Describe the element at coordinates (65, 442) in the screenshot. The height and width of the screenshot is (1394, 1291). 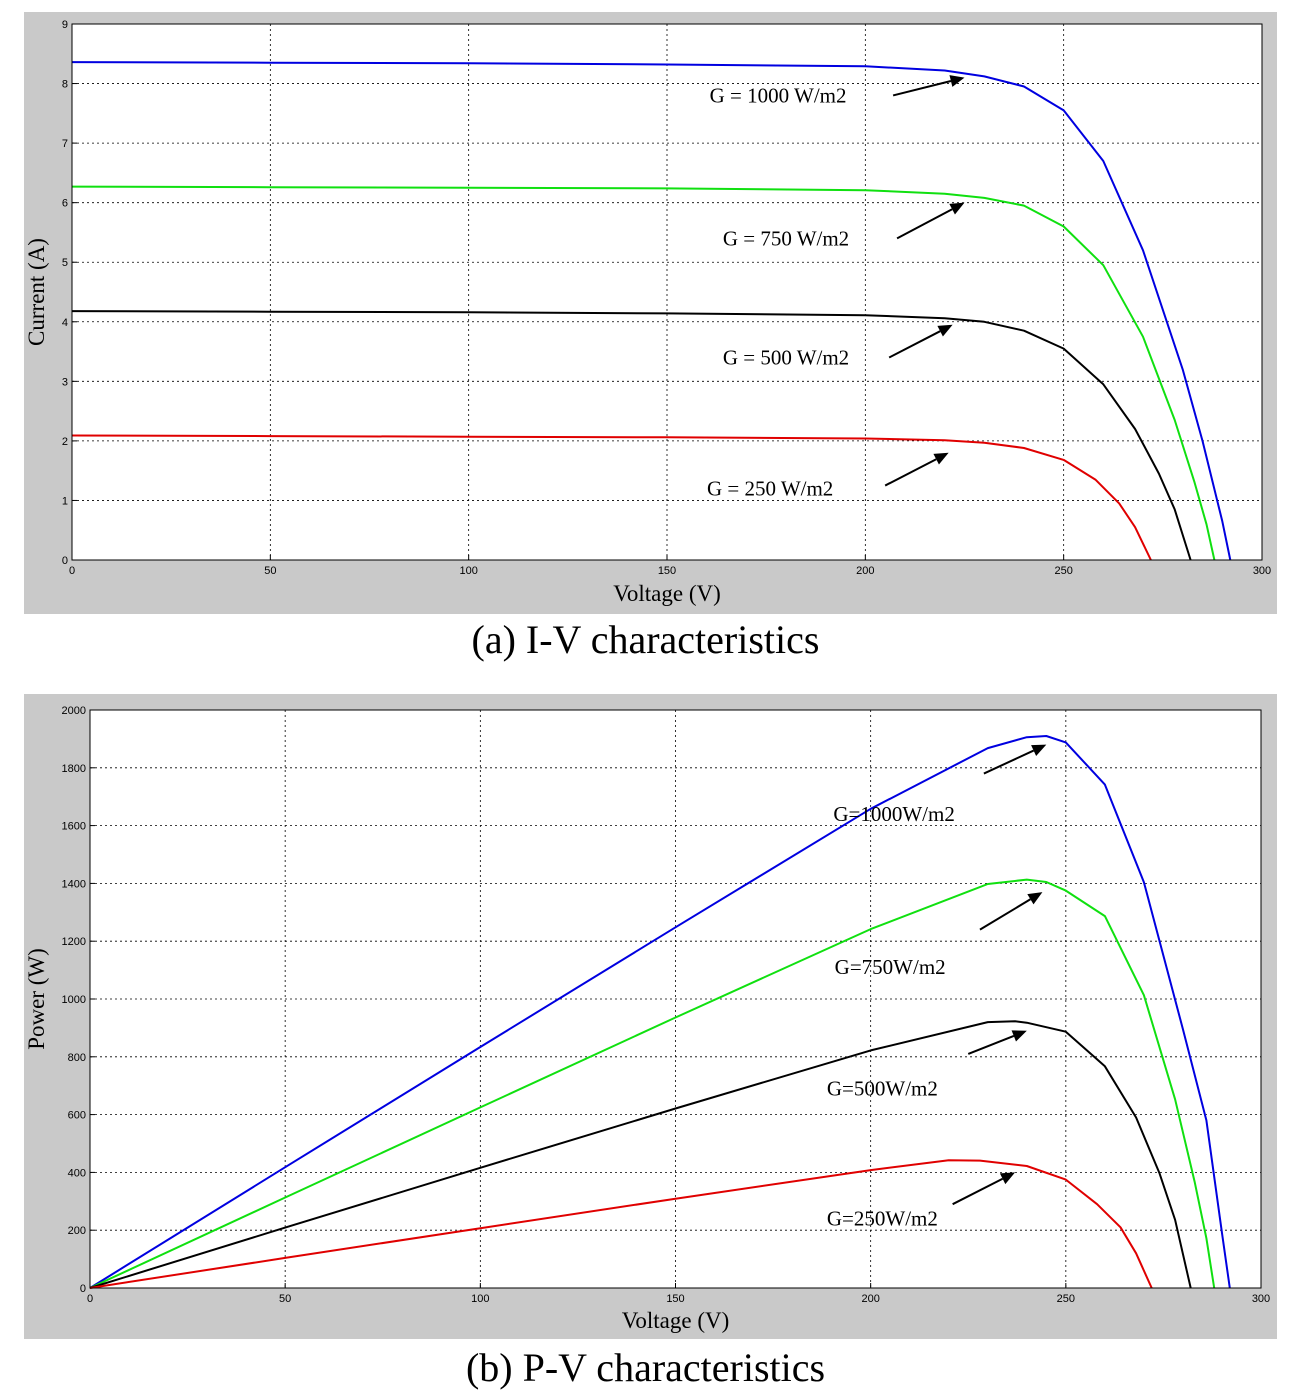
I see `y-tick-label: 2` at that location.